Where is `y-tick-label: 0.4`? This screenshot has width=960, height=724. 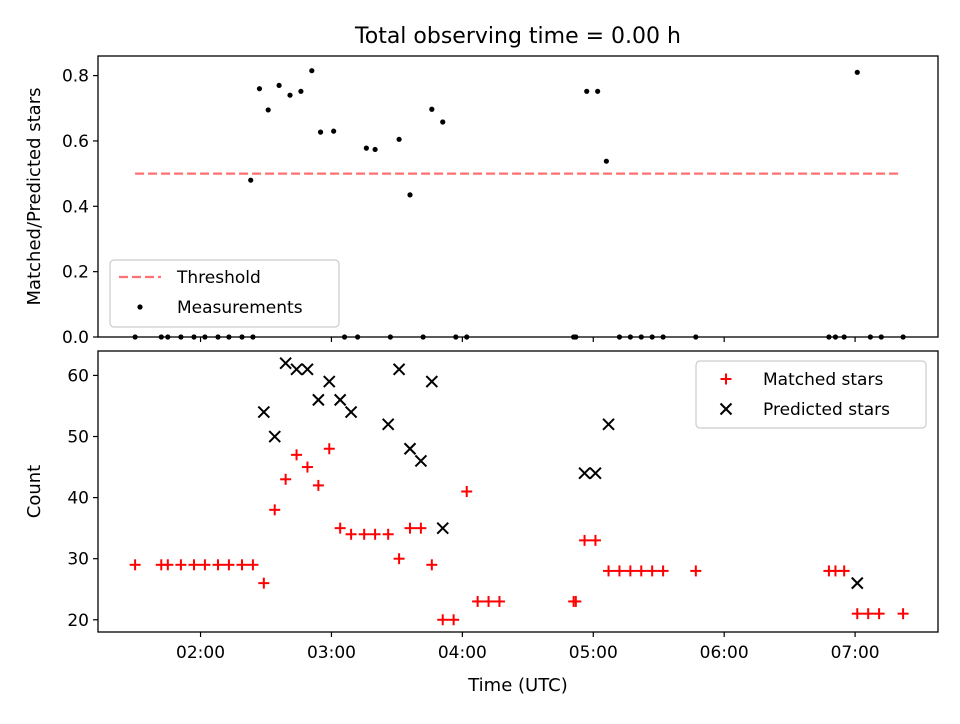
y-tick-label: 0.4 is located at coordinates (75, 207).